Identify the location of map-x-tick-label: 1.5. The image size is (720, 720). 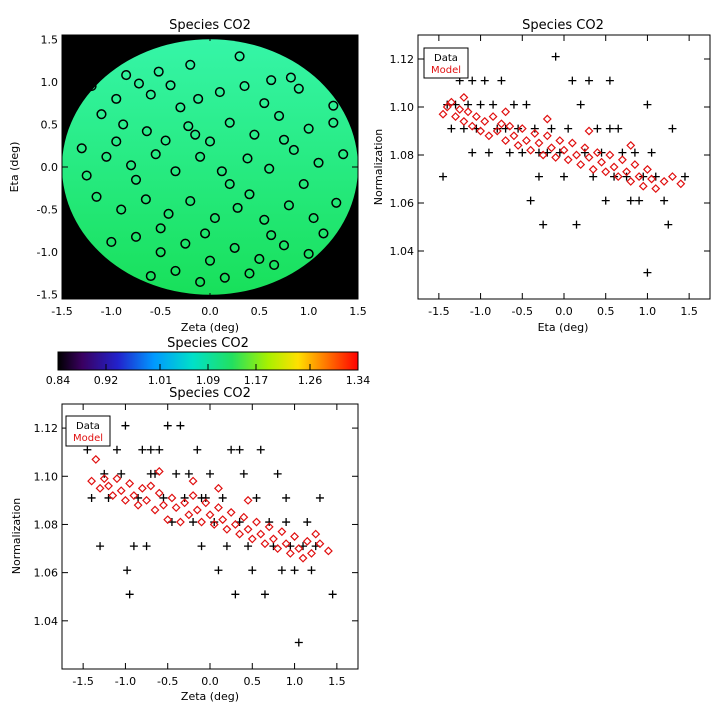
(358, 311).